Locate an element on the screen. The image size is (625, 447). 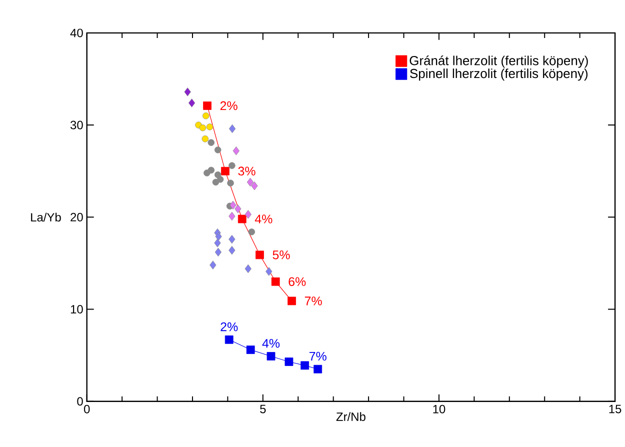
y-tick-label: 0 is located at coordinates (80, 401).